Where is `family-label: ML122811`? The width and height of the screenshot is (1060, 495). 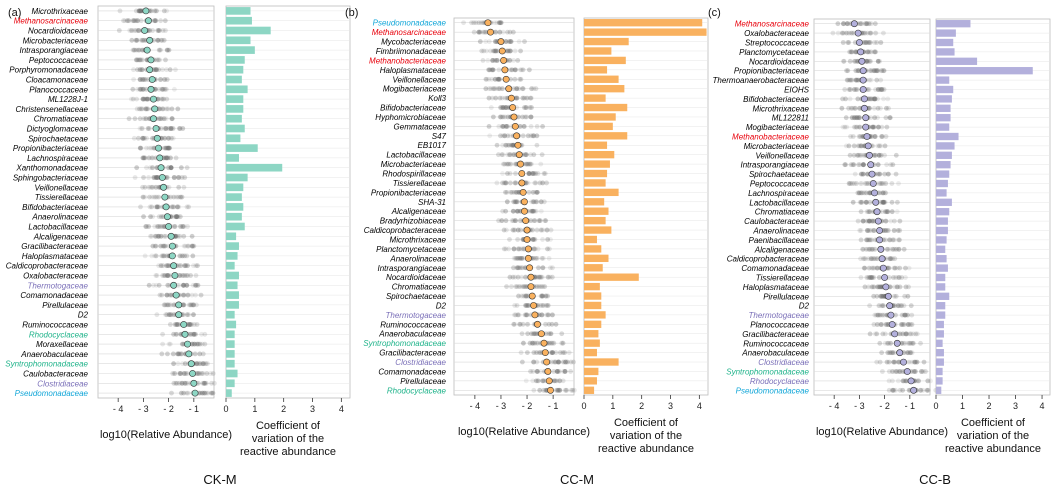
family-label: ML122811 is located at coordinates (790, 118).